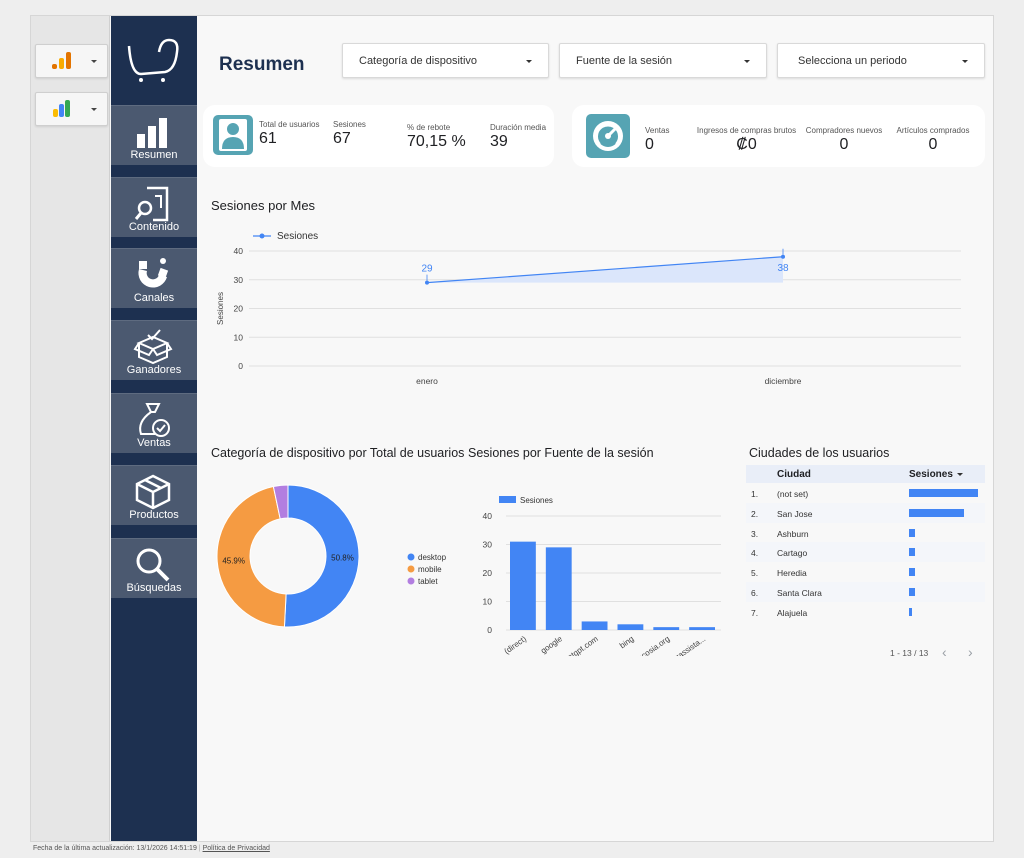 The width and height of the screenshot is (1024, 858). I want to click on ads-source-button, so click(71, 109).